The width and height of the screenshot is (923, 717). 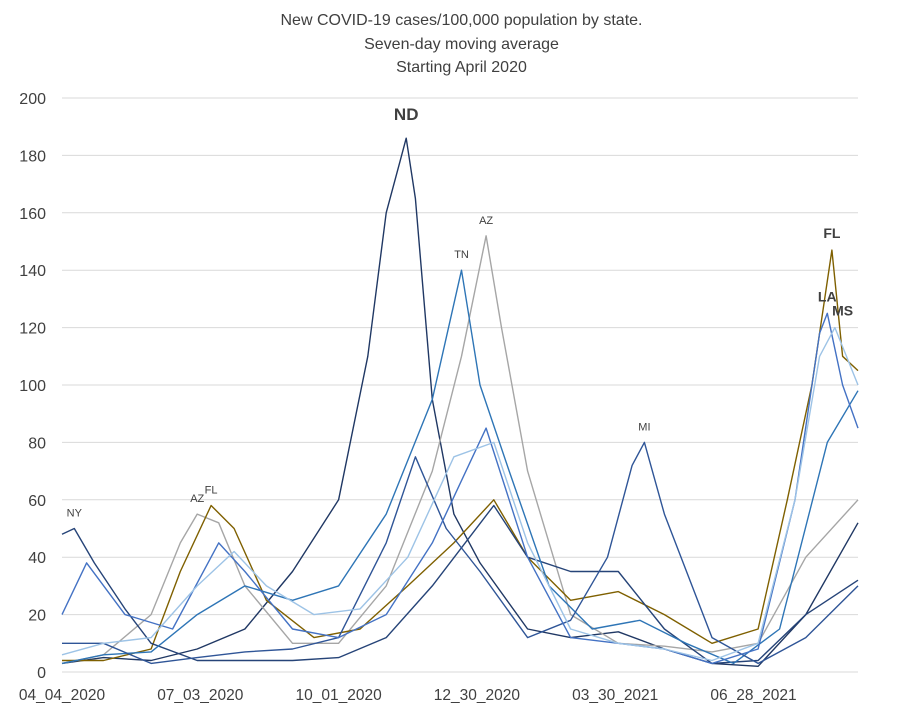 What do you see at coordinates (37, 443) in the screenshot?
I see `y-tick-label: 80` at bounding box center [37, 443].